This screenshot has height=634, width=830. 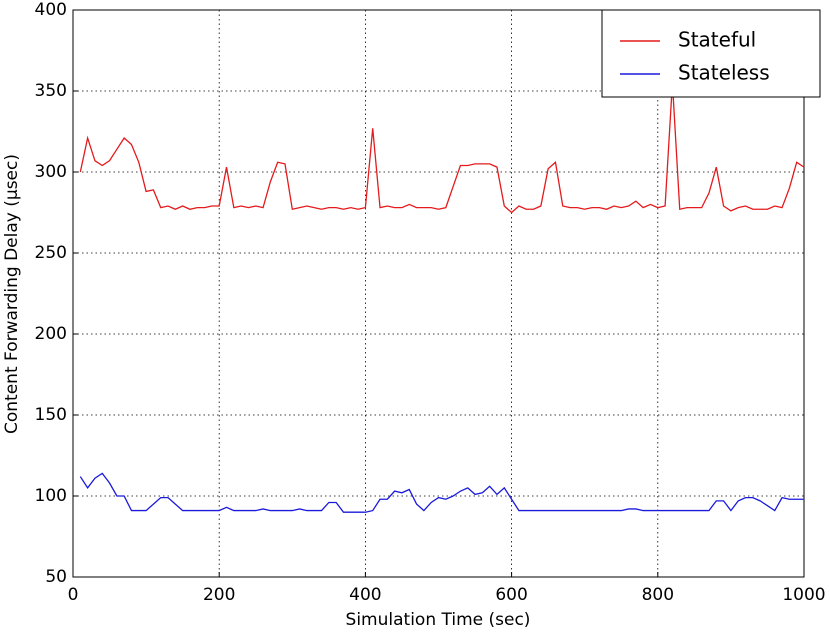 I want to click on y-axis-label: Content Forwarding Delay (μsec), so click(x=12, y=294).